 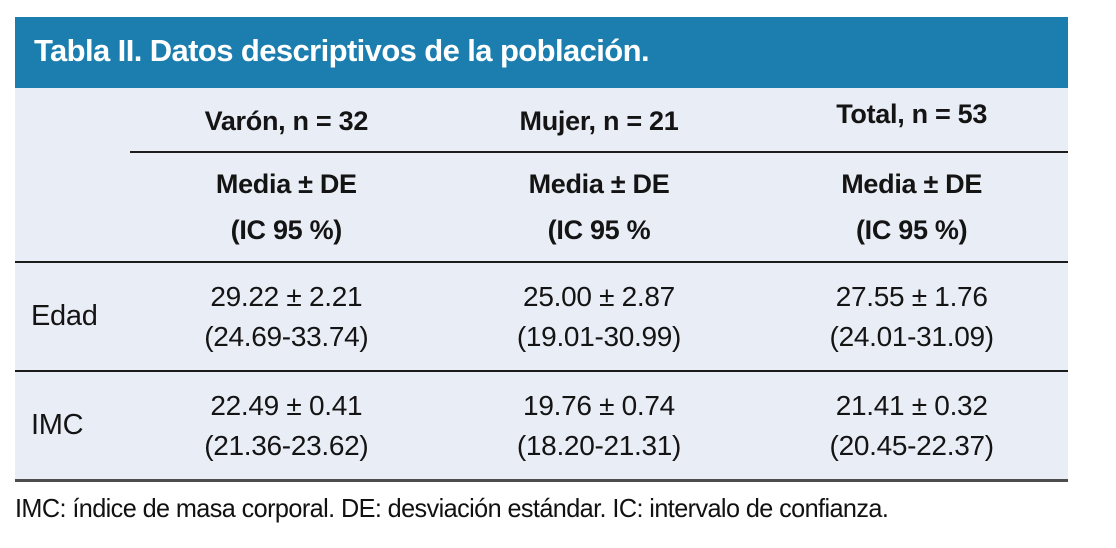 What do you see at coordinates (286, 336) in the screenshot?
I see `edad-varon-ci: (24.69-33.74)` at bounding box center [286, 336].